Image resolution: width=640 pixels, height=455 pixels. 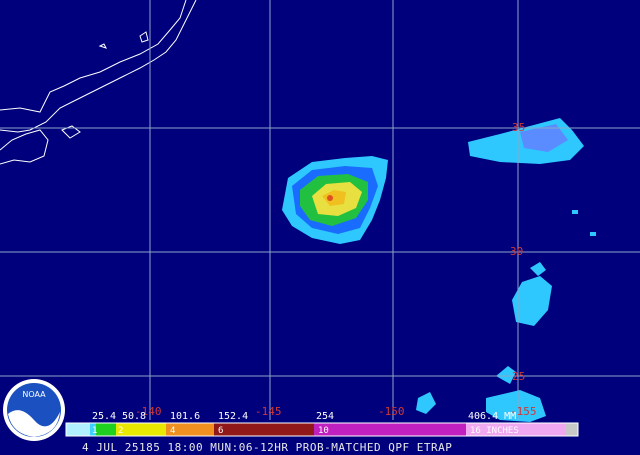 I want to click on legend-bar, so click(x=322, y=429).